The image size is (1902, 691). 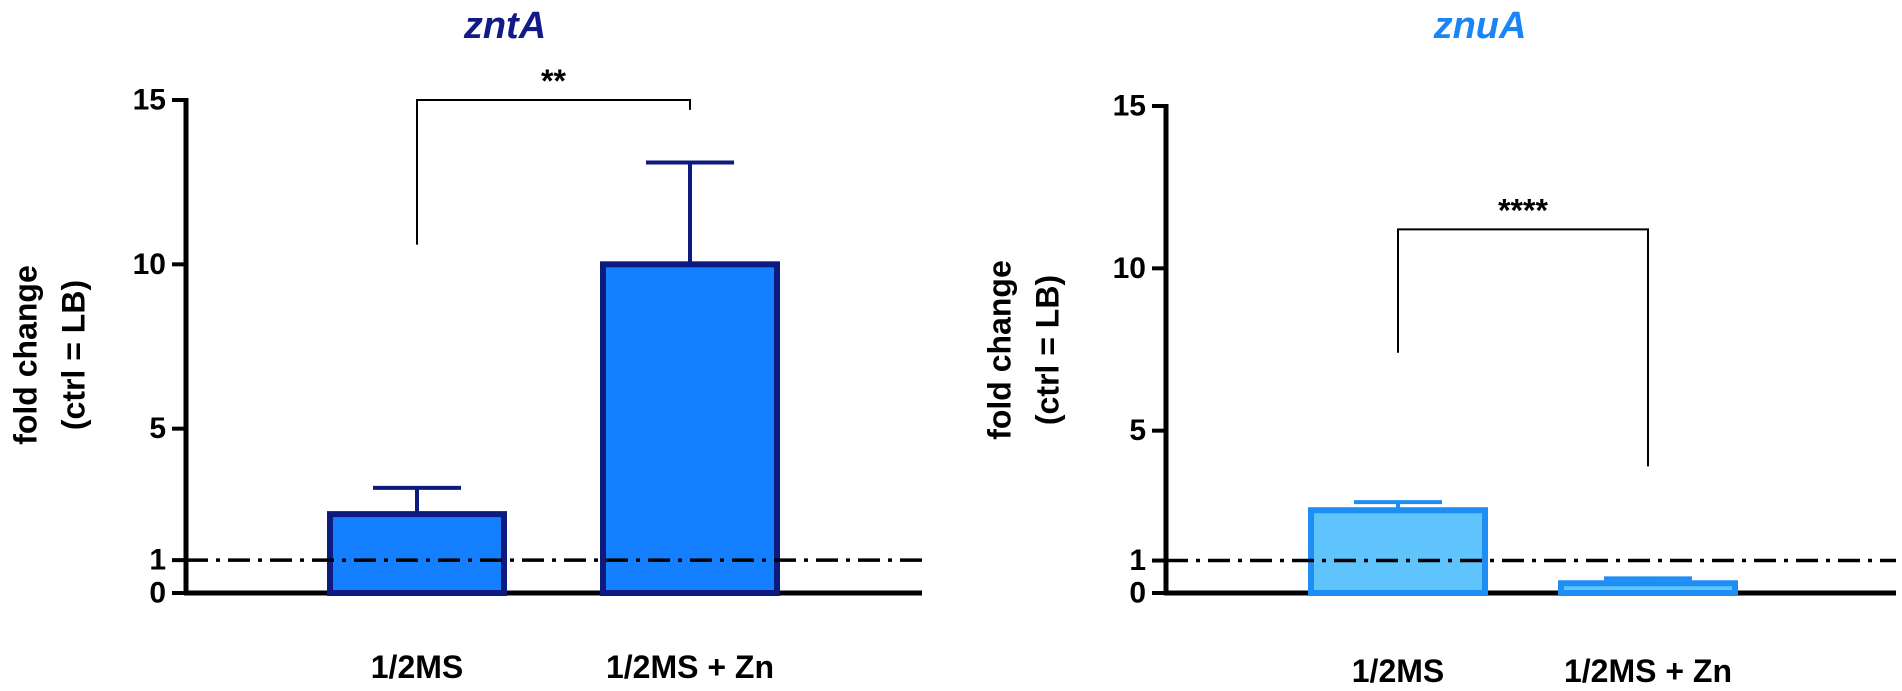 What do you see at coordinates (504, 26) in the screenshot?
I see `chart-title: zntA` at bounding box center [504, 26].